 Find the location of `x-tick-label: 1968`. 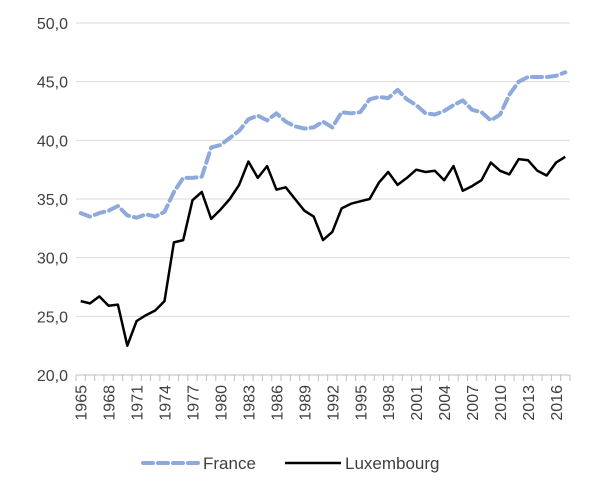

x-tick-label: 1968 is located at coordinates (110, 403).